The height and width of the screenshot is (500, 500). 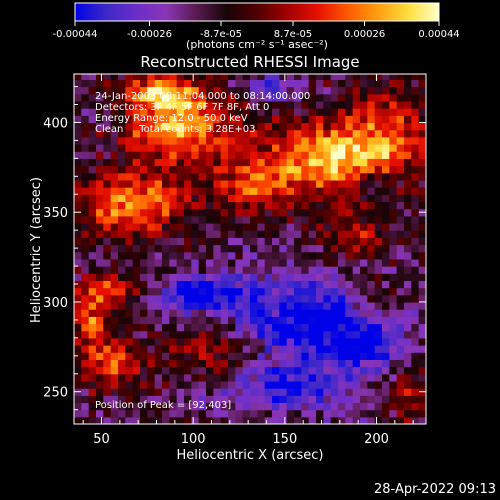 I want to click on y-axis-label: Heliocentric Y (arcsec), so click(x=36, y=250).